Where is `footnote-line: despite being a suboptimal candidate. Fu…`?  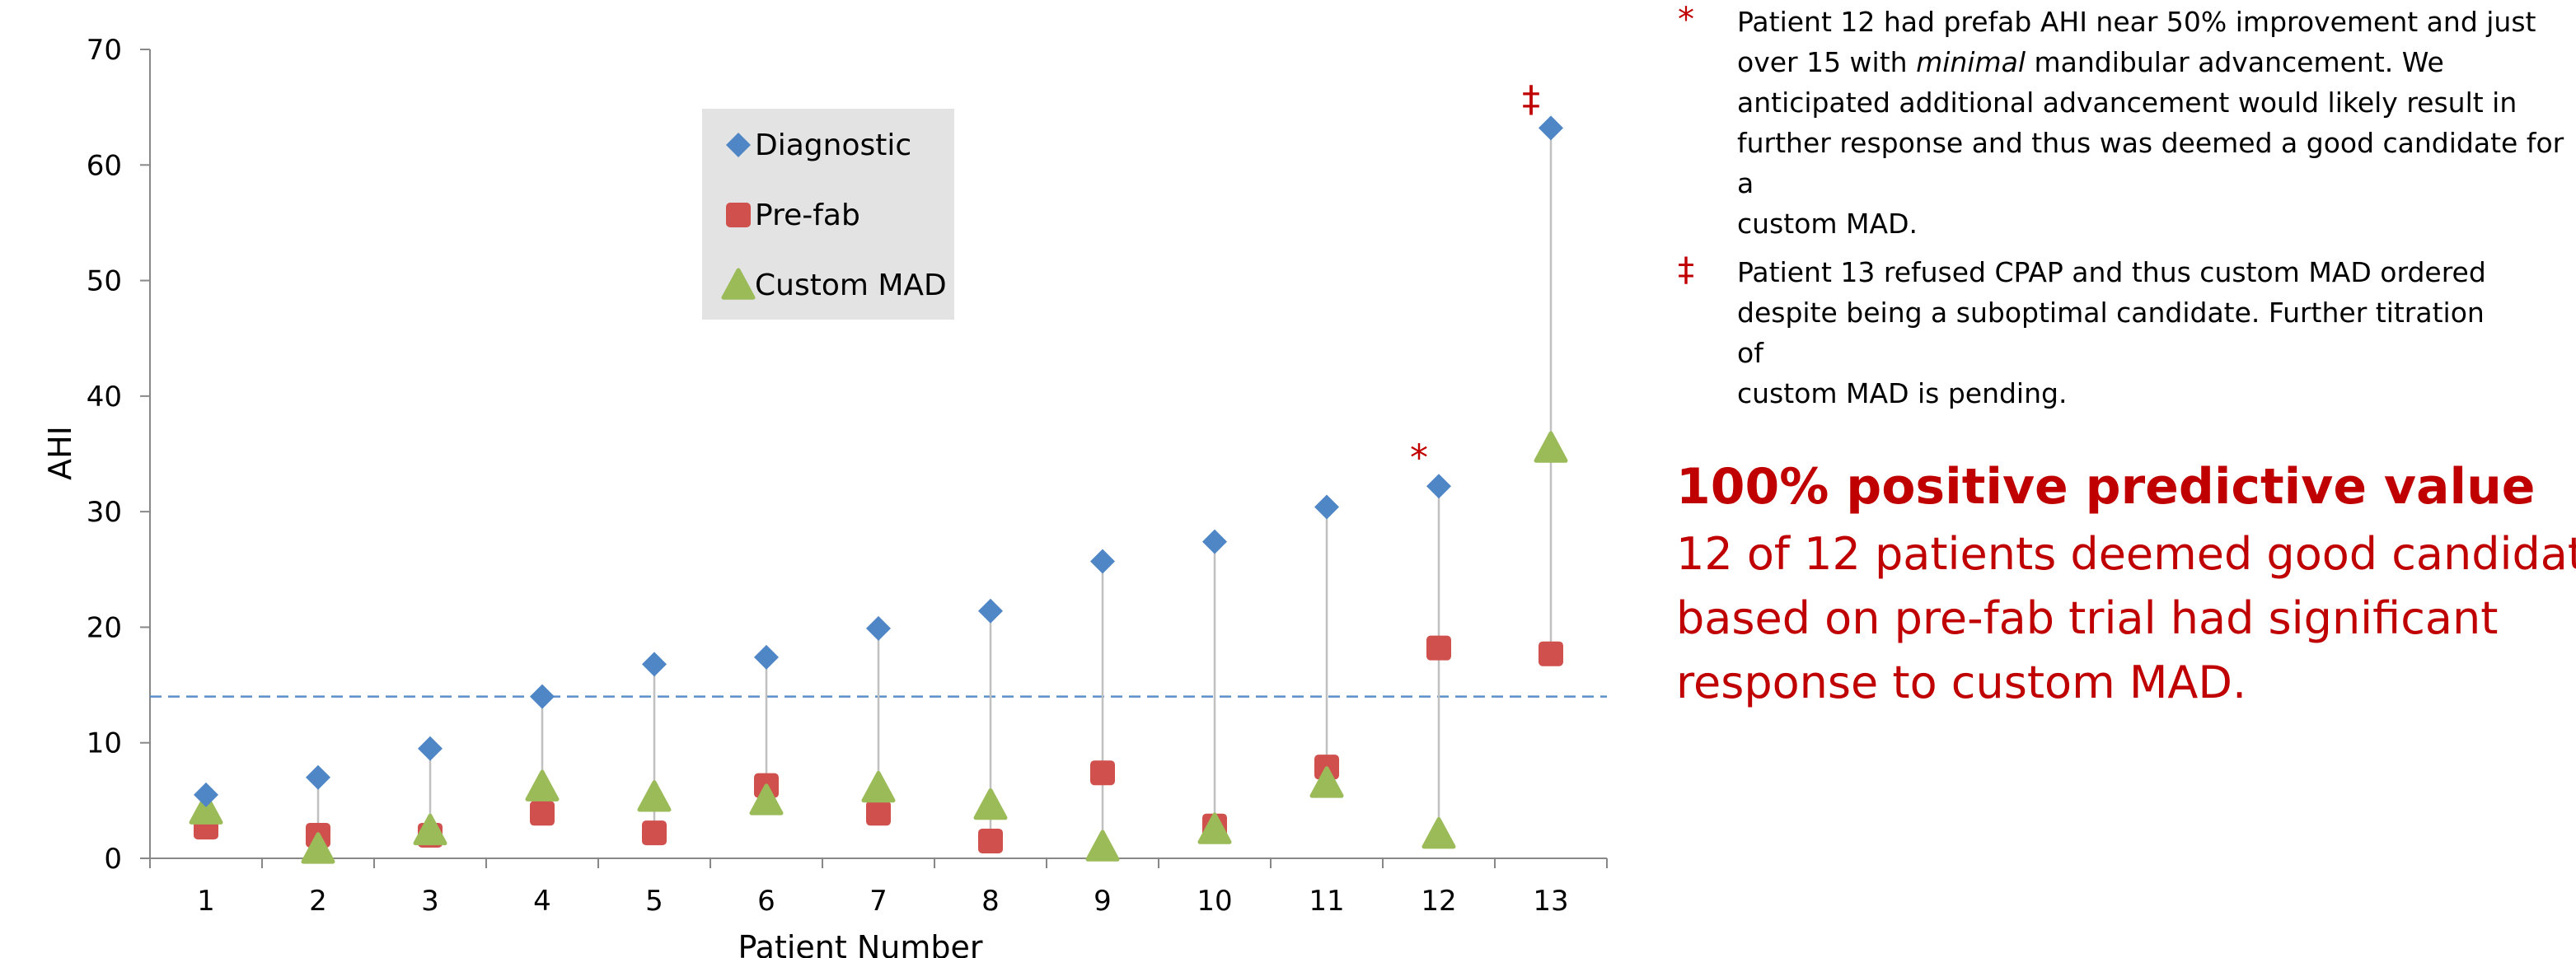
footnote-line: despite being a suboptimal candidate. Fu… is located at coordinates (2111, 333).